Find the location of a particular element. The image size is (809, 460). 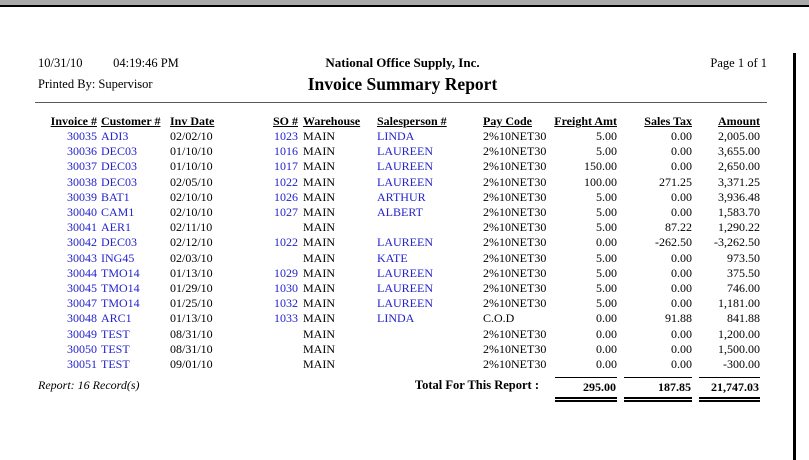

total-sales-tax-cell: 187.85 is located at coordinates (654, 387).